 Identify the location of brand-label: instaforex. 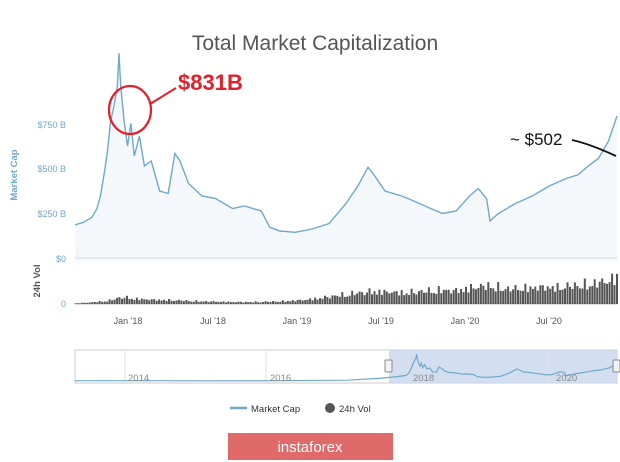
(310, 447).